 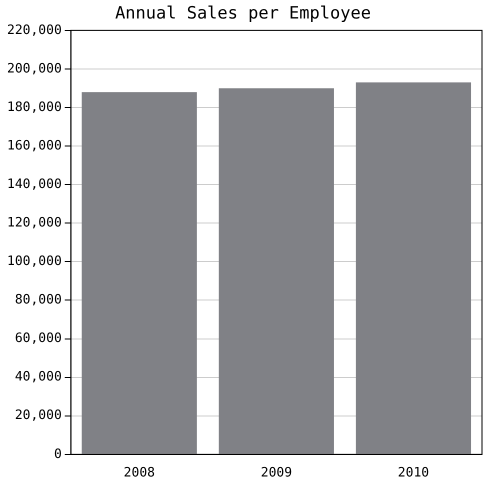 What do you see at coordinates (34, 262) in the screenshot?
I see `y-tick-label: 100,000` at bounding box center [34, 262].